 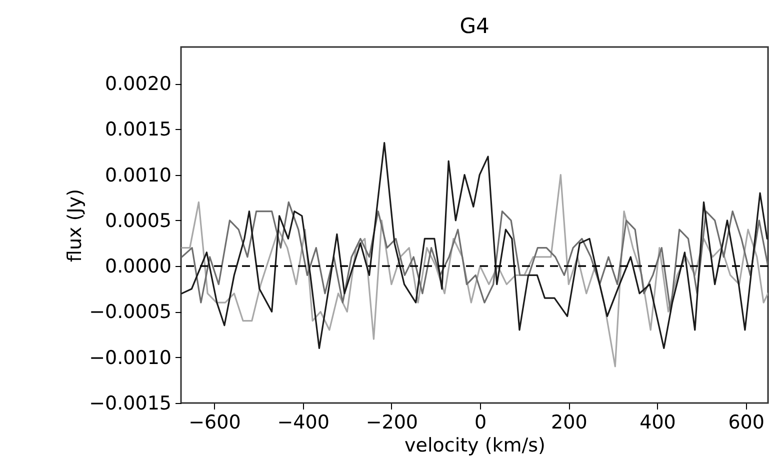 What do you see at coordinates (138, 267) in the screenshot?
I see `y-tick-label: 0.0000` at bounding box center [138, 267].